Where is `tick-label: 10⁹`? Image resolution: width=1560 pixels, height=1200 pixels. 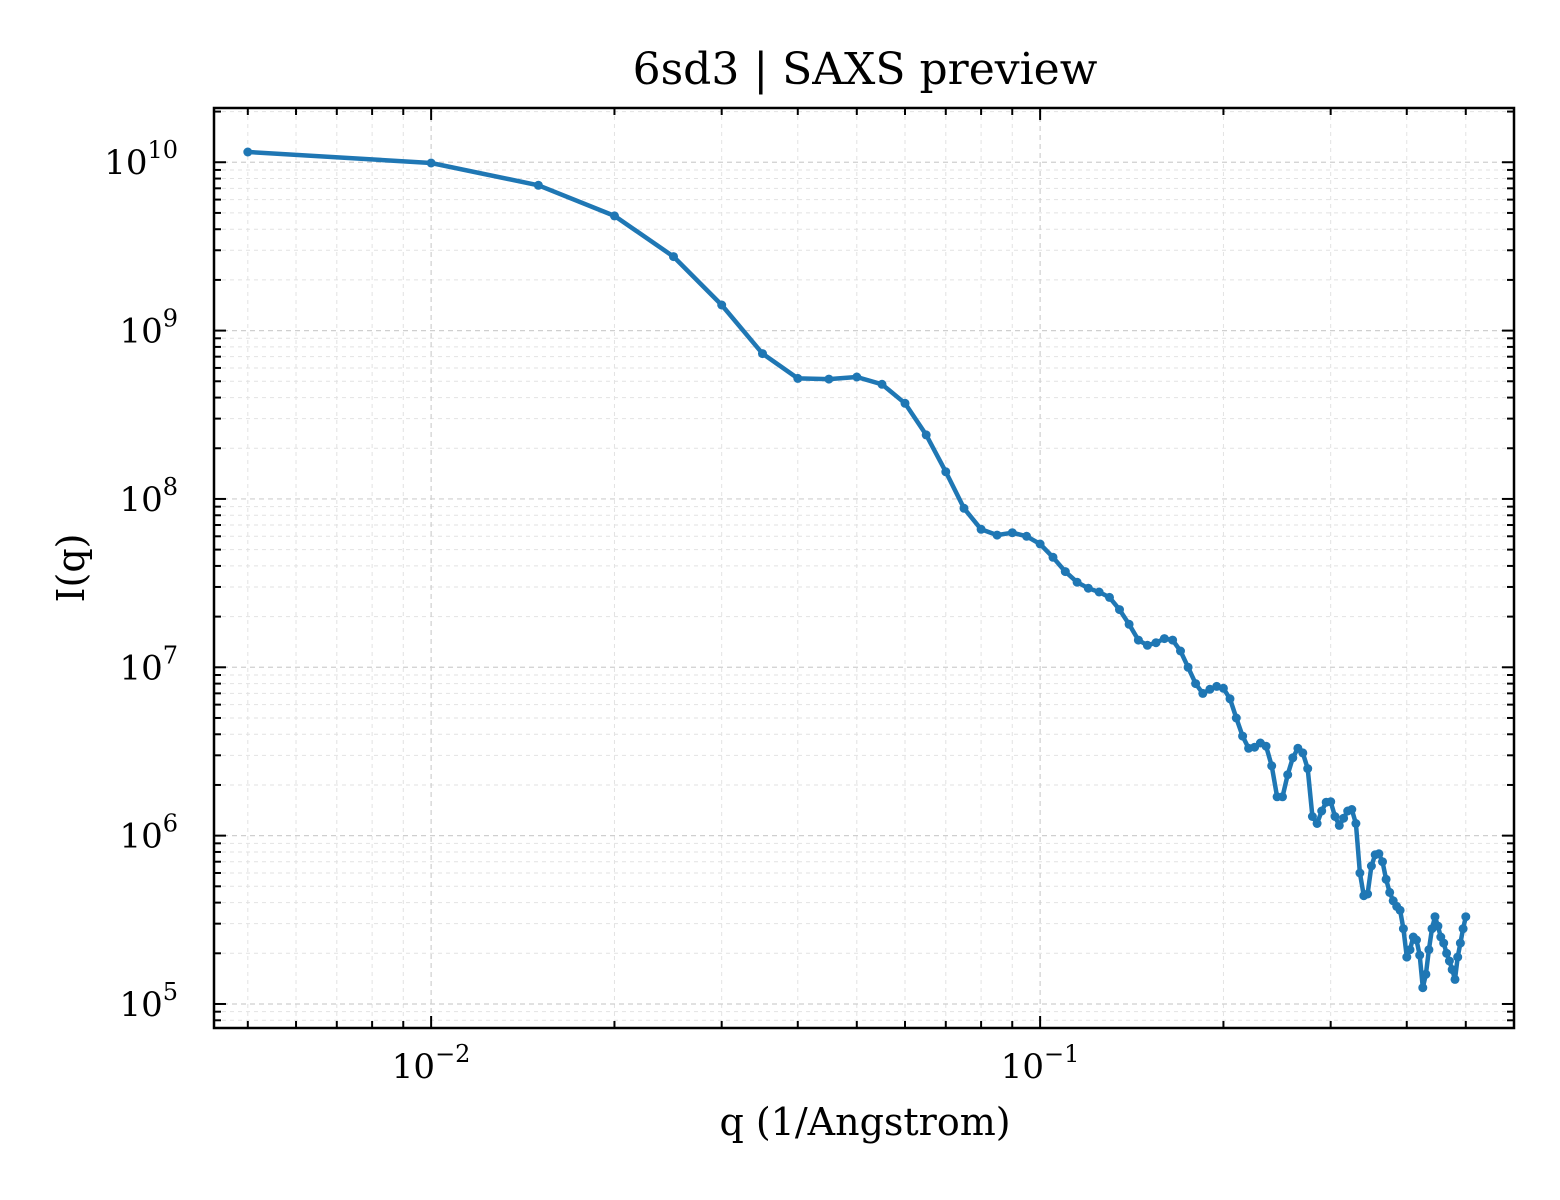
tick-label: 10⁹ is located at coordinates (148, 328).